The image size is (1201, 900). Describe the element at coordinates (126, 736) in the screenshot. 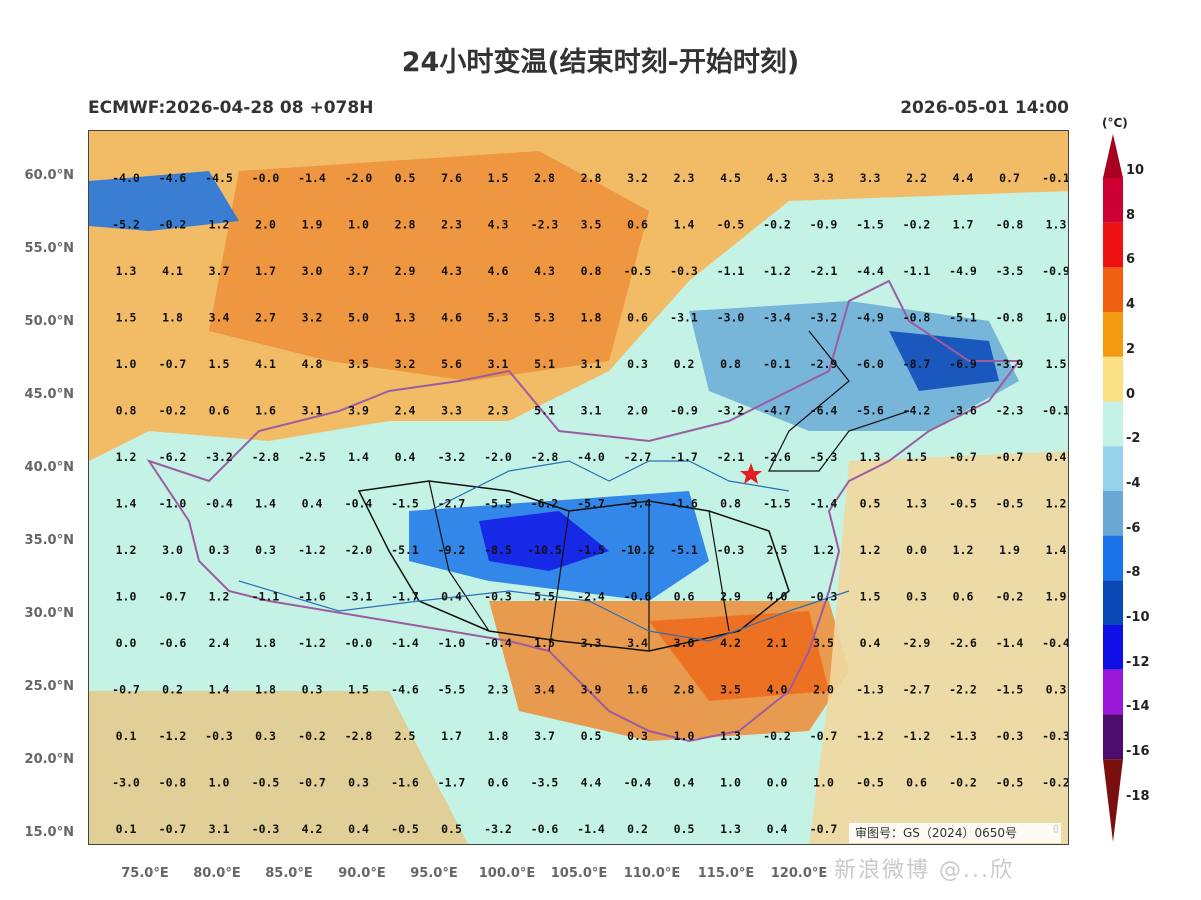

I see `grid-value-label: 0.1` at that location.